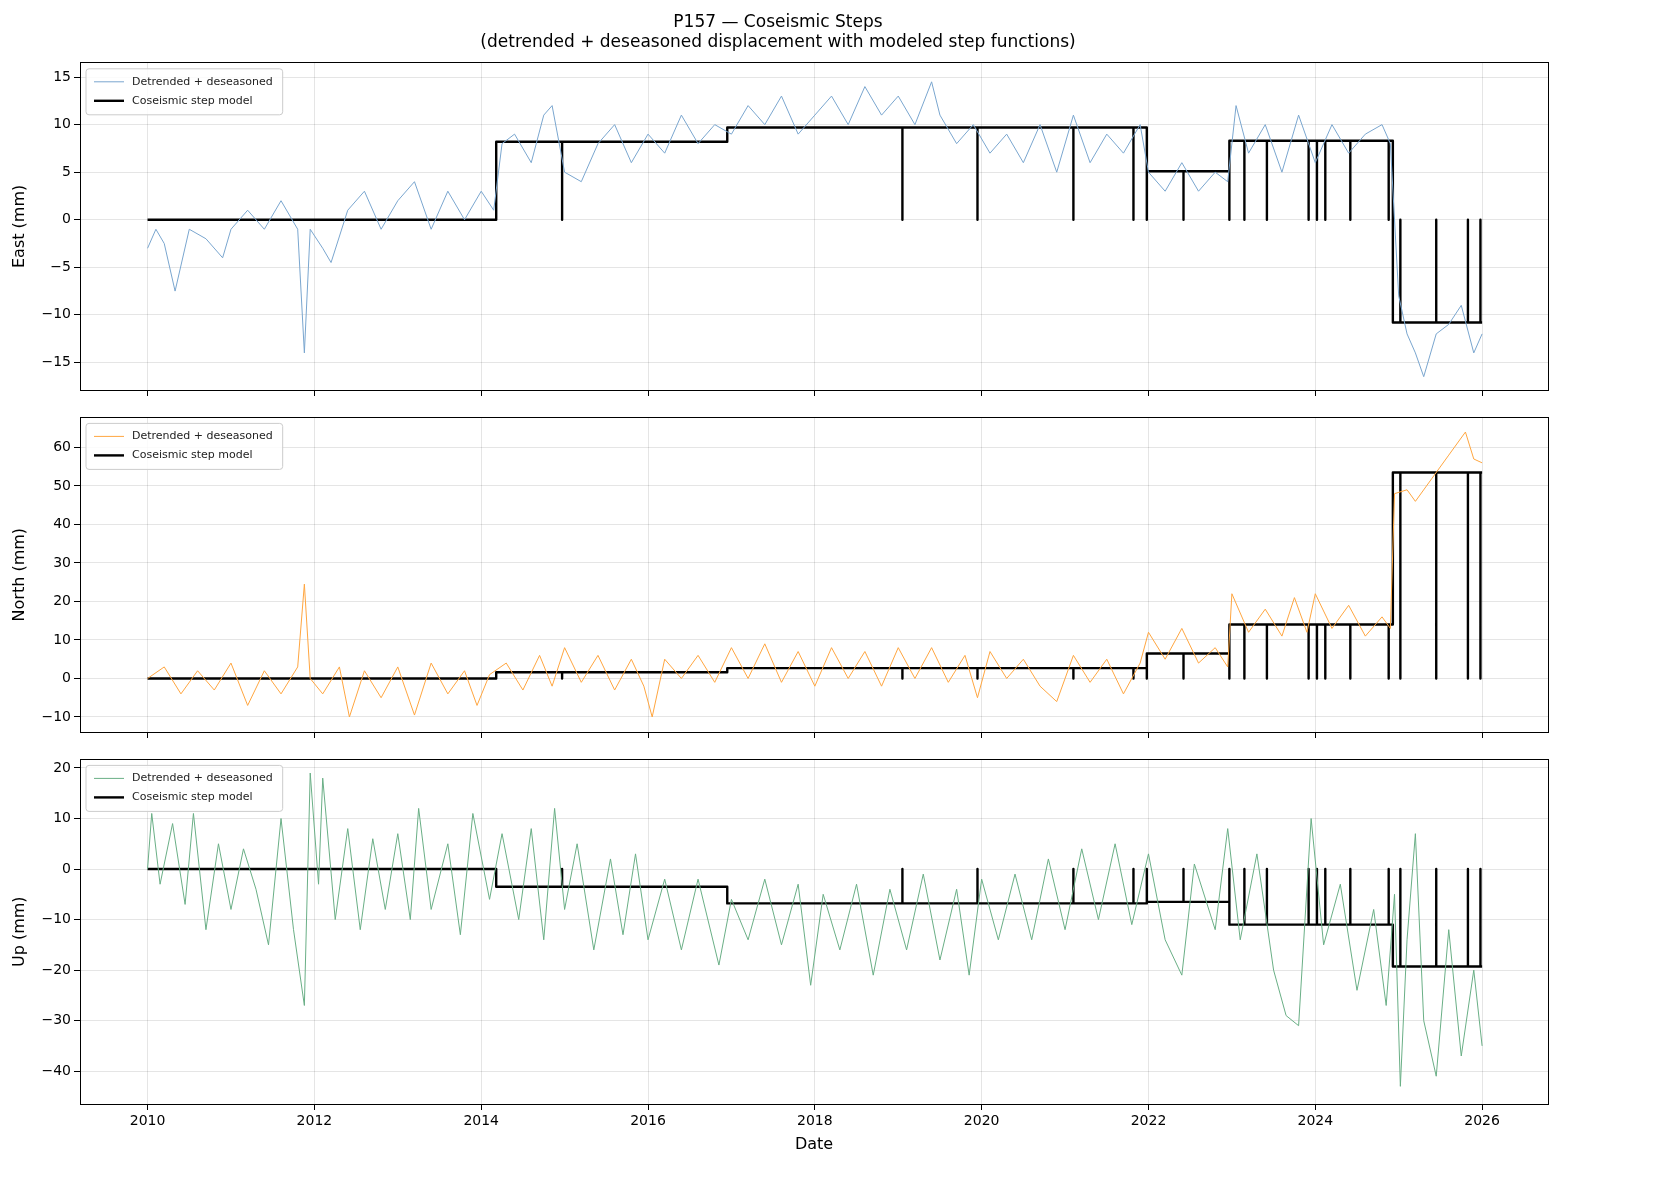 The width and height of the screenshot is (1664, 1184). What do you see at coordinates (147, 1120) in the screenshot?
I see `x-tick-label: 2010` at bounding box center [147, 1120].